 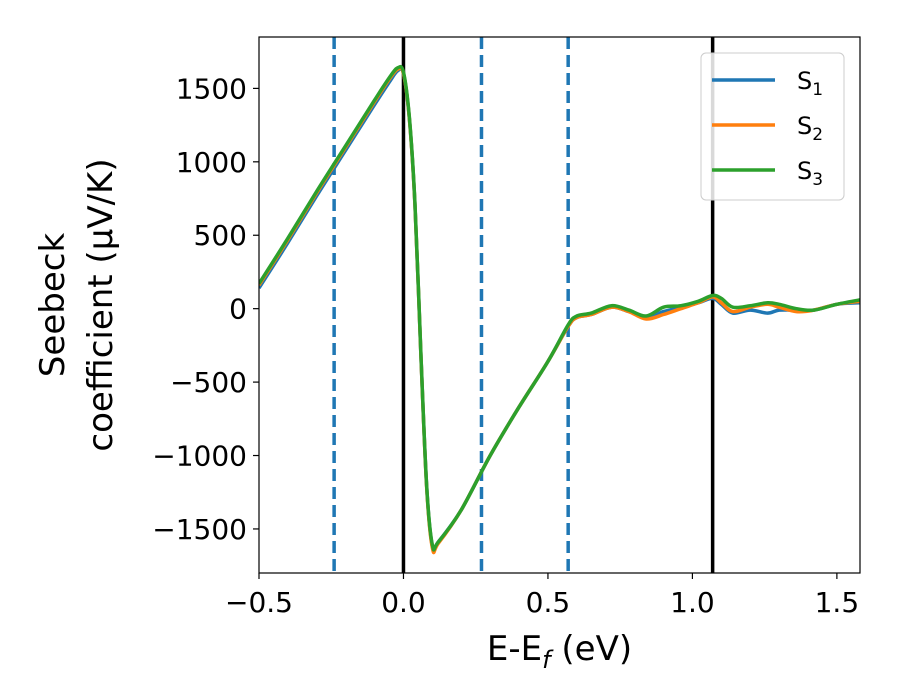 What do you see at coordinates (259, 602) in the screenshot?
I see `x-tick-label-0: −0.5` at bounding box center [259, 602].